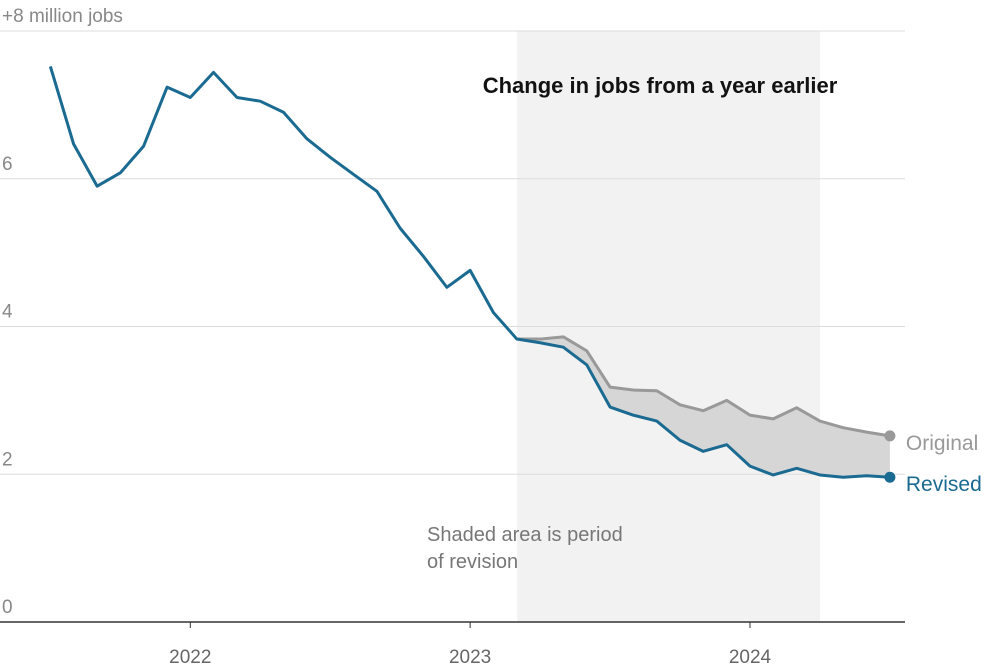 This screenshot has height=667, width=1000. I want to click on y-tick-label: 4, so click(7, 312).